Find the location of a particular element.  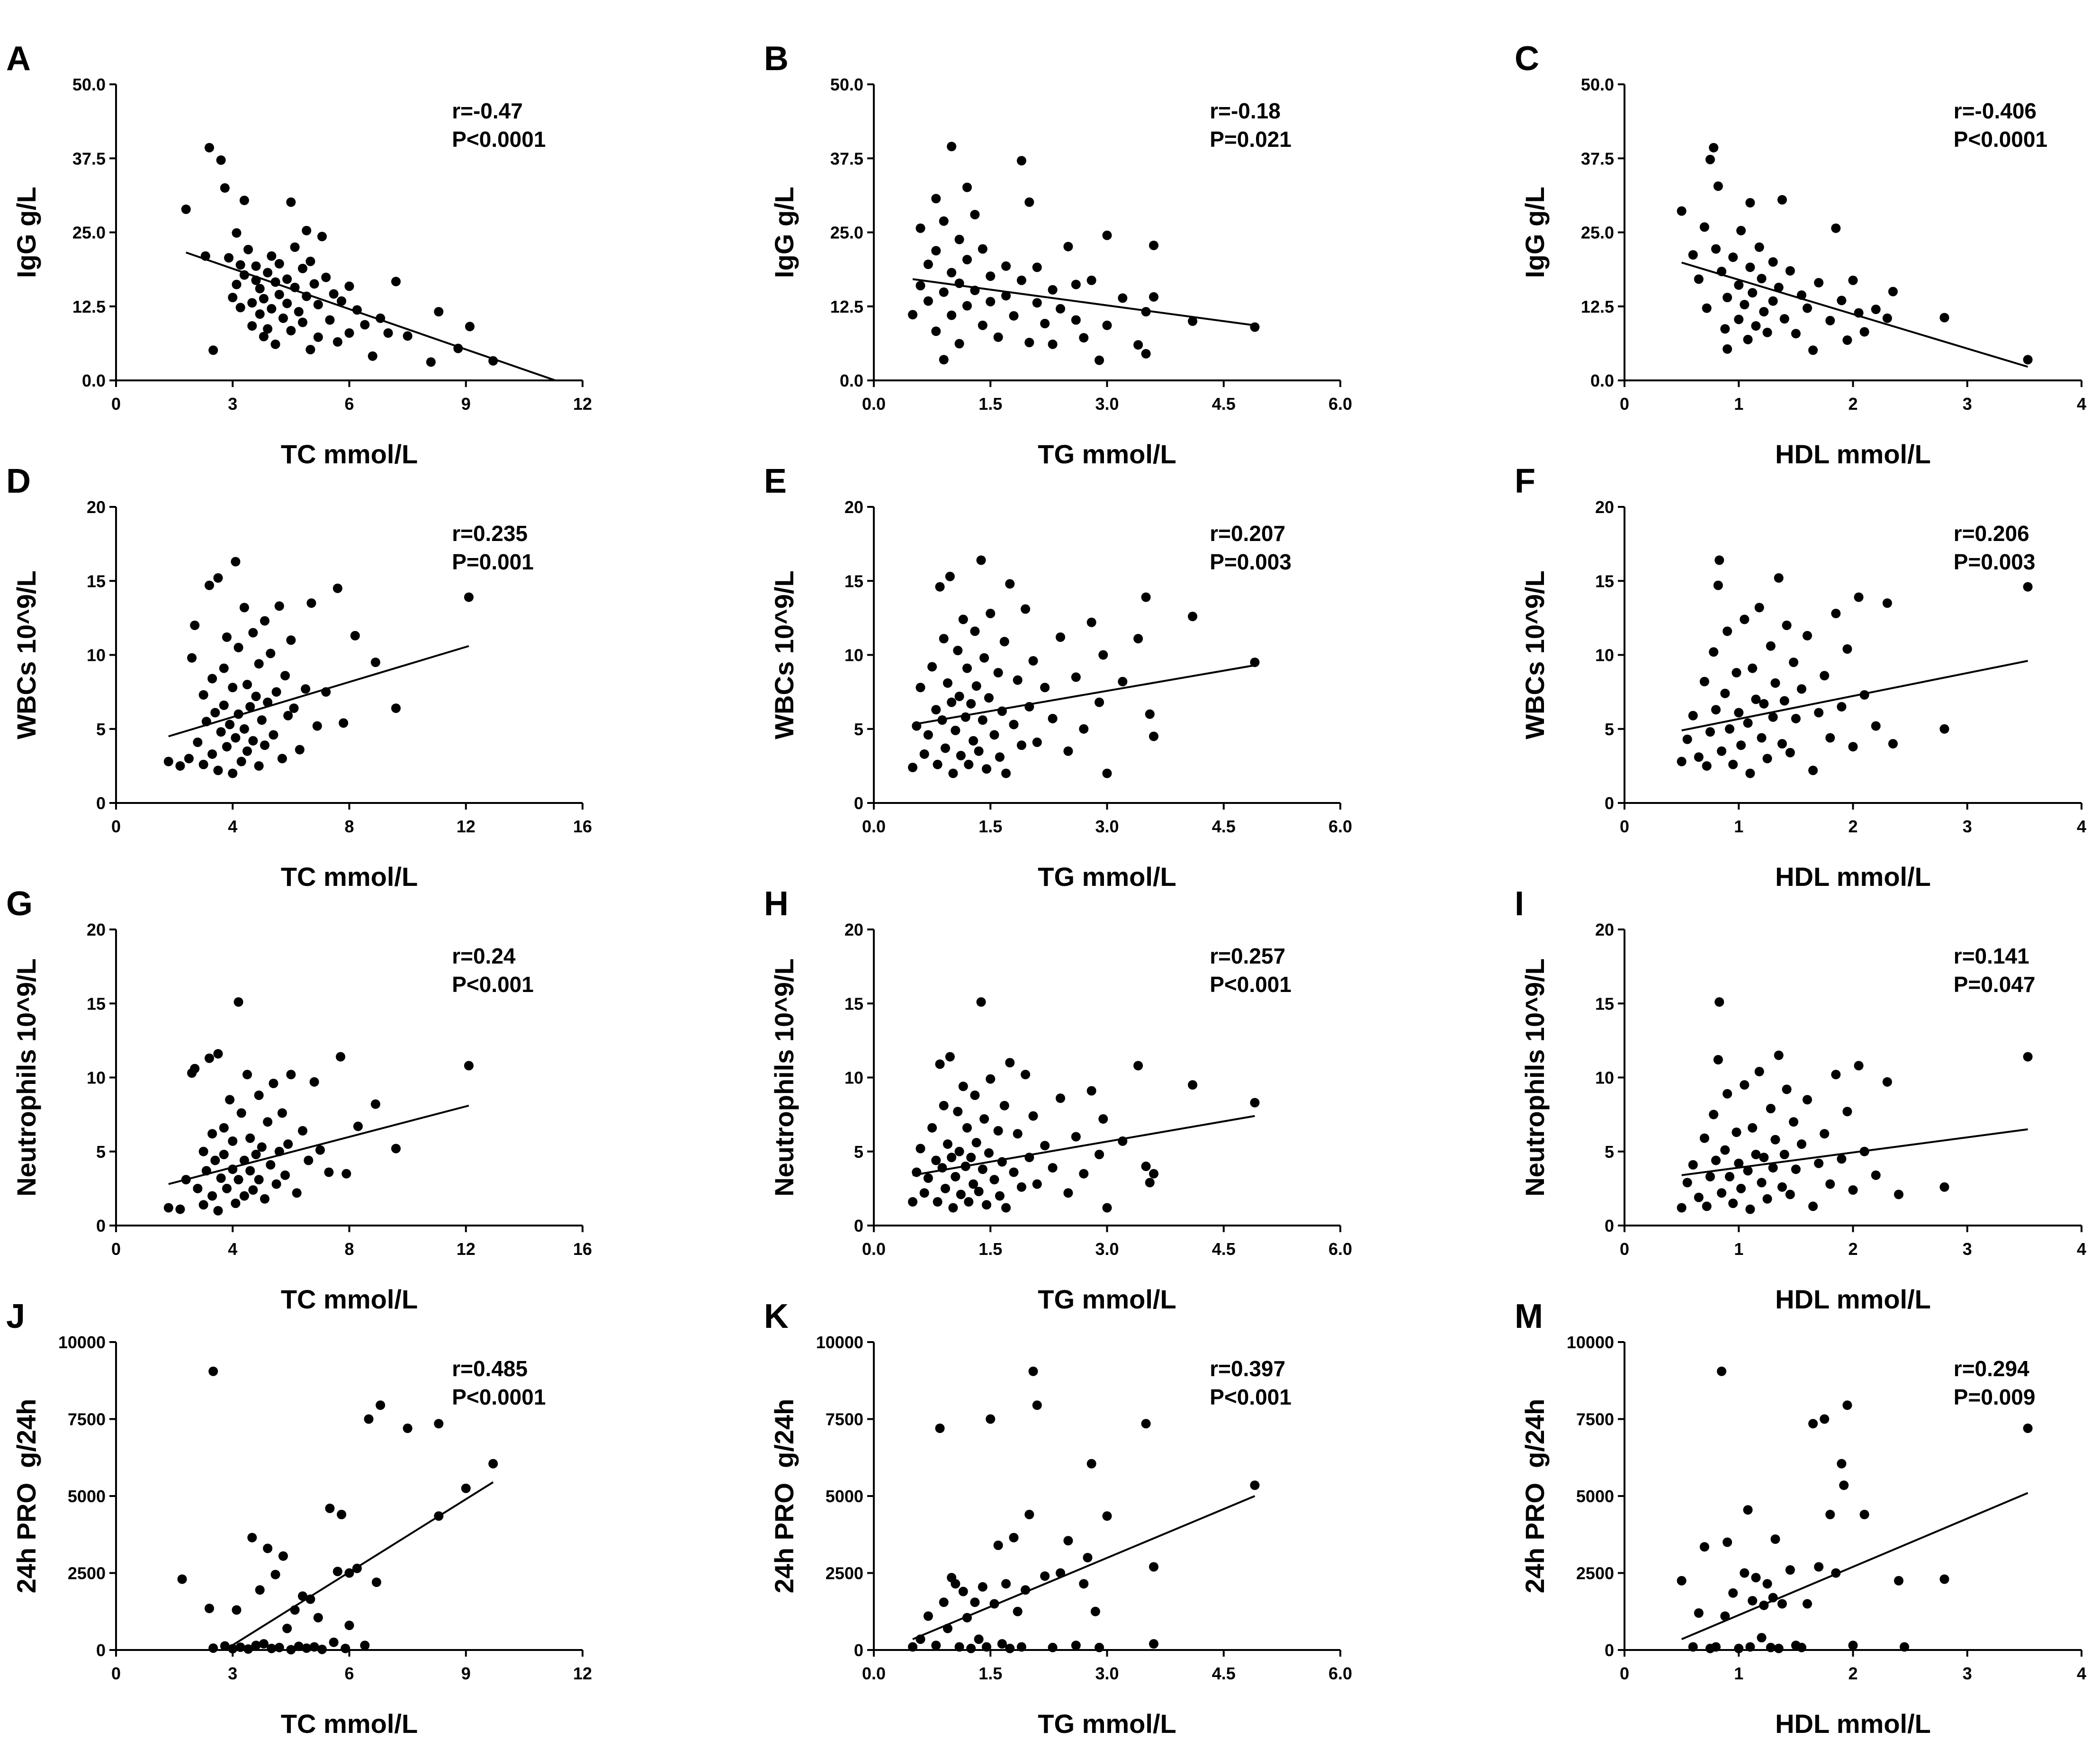

x-tick-label: 9 is located at coordinates (466, 1674).